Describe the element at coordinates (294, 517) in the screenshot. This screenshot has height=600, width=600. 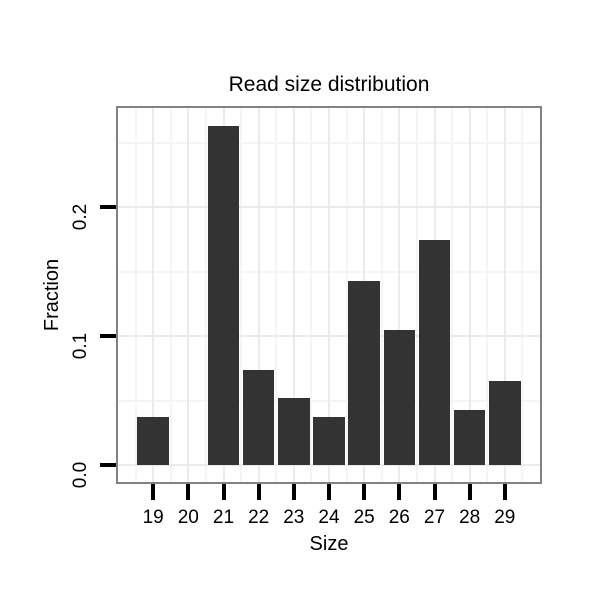
I see `x-tick-label: 23` at that location.